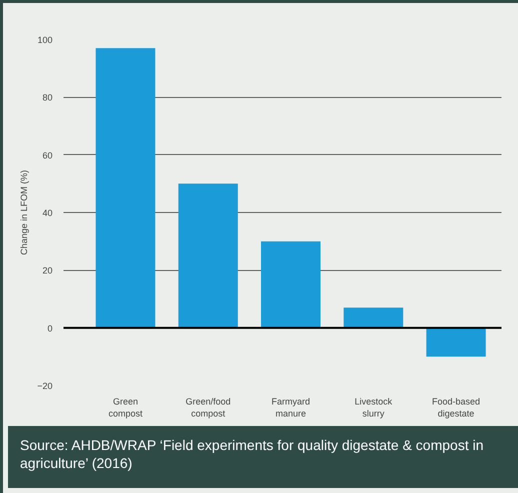 This screenshot has width=518, height=493. I want to click on x-tick-label: Green compost, so click(125, 407).